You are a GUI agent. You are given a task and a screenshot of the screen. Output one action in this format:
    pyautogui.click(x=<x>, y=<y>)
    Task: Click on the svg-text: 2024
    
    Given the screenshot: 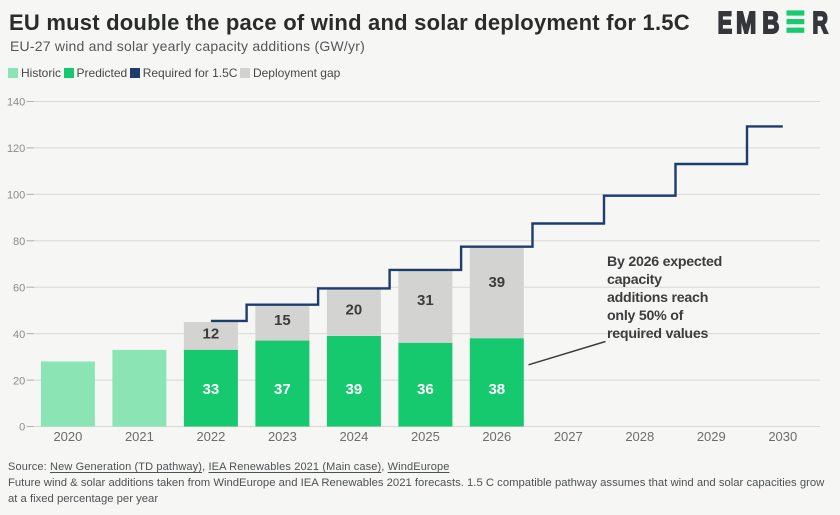 What is the action you would take?
    pyautogui.click(x=353, y=436)
    